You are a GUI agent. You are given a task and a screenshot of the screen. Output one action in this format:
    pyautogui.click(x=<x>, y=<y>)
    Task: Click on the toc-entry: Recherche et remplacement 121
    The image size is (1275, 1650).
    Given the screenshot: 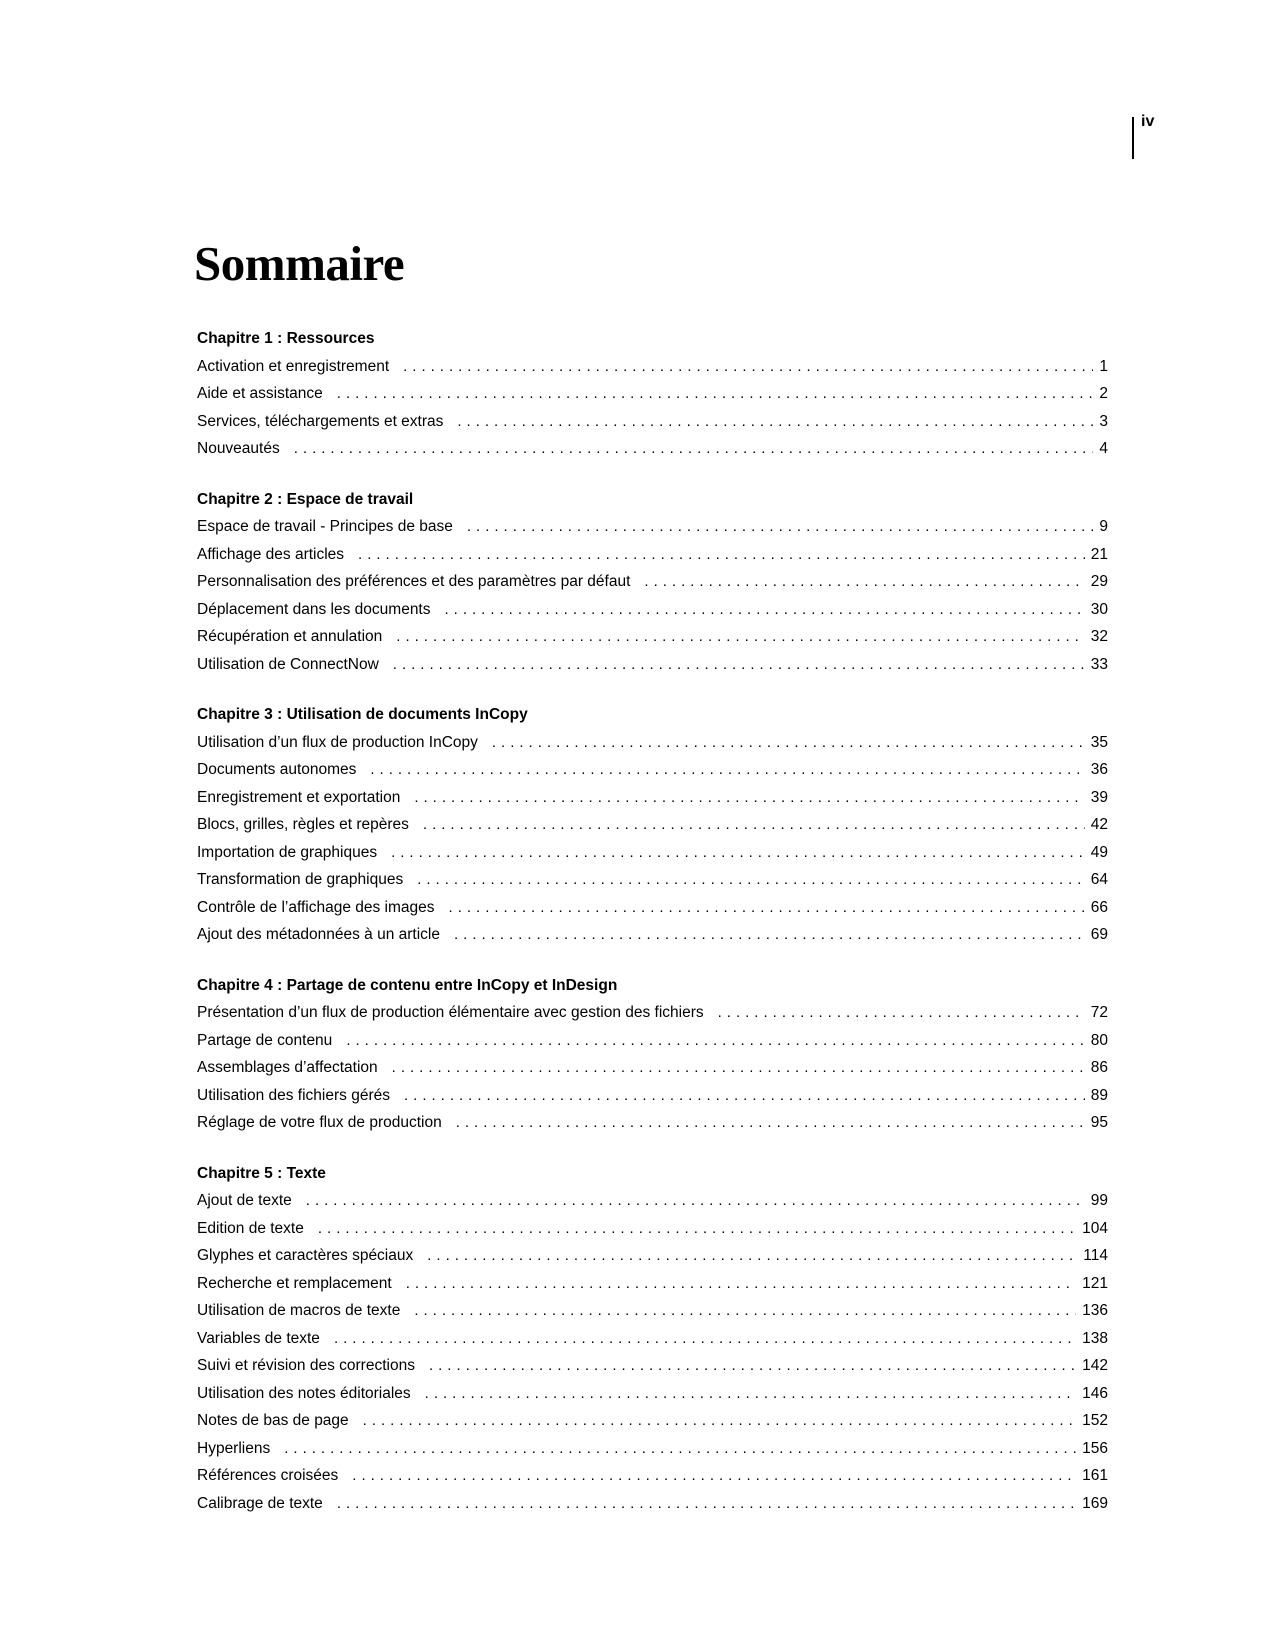 What is the action you would take?
    pyautogui.click(x=652, y=1284)
    